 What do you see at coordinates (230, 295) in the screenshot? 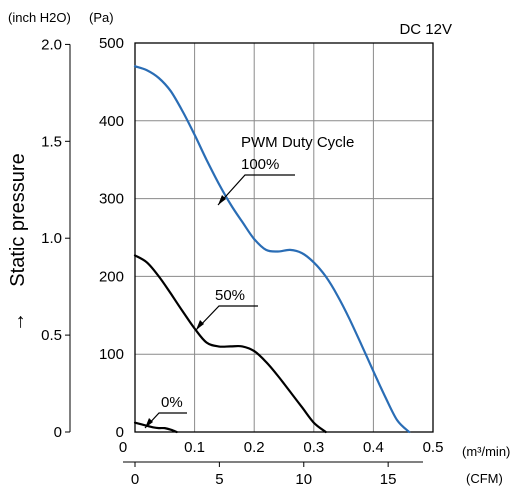
I see `annotation-label: 50%` at bounding box center [230, 295].